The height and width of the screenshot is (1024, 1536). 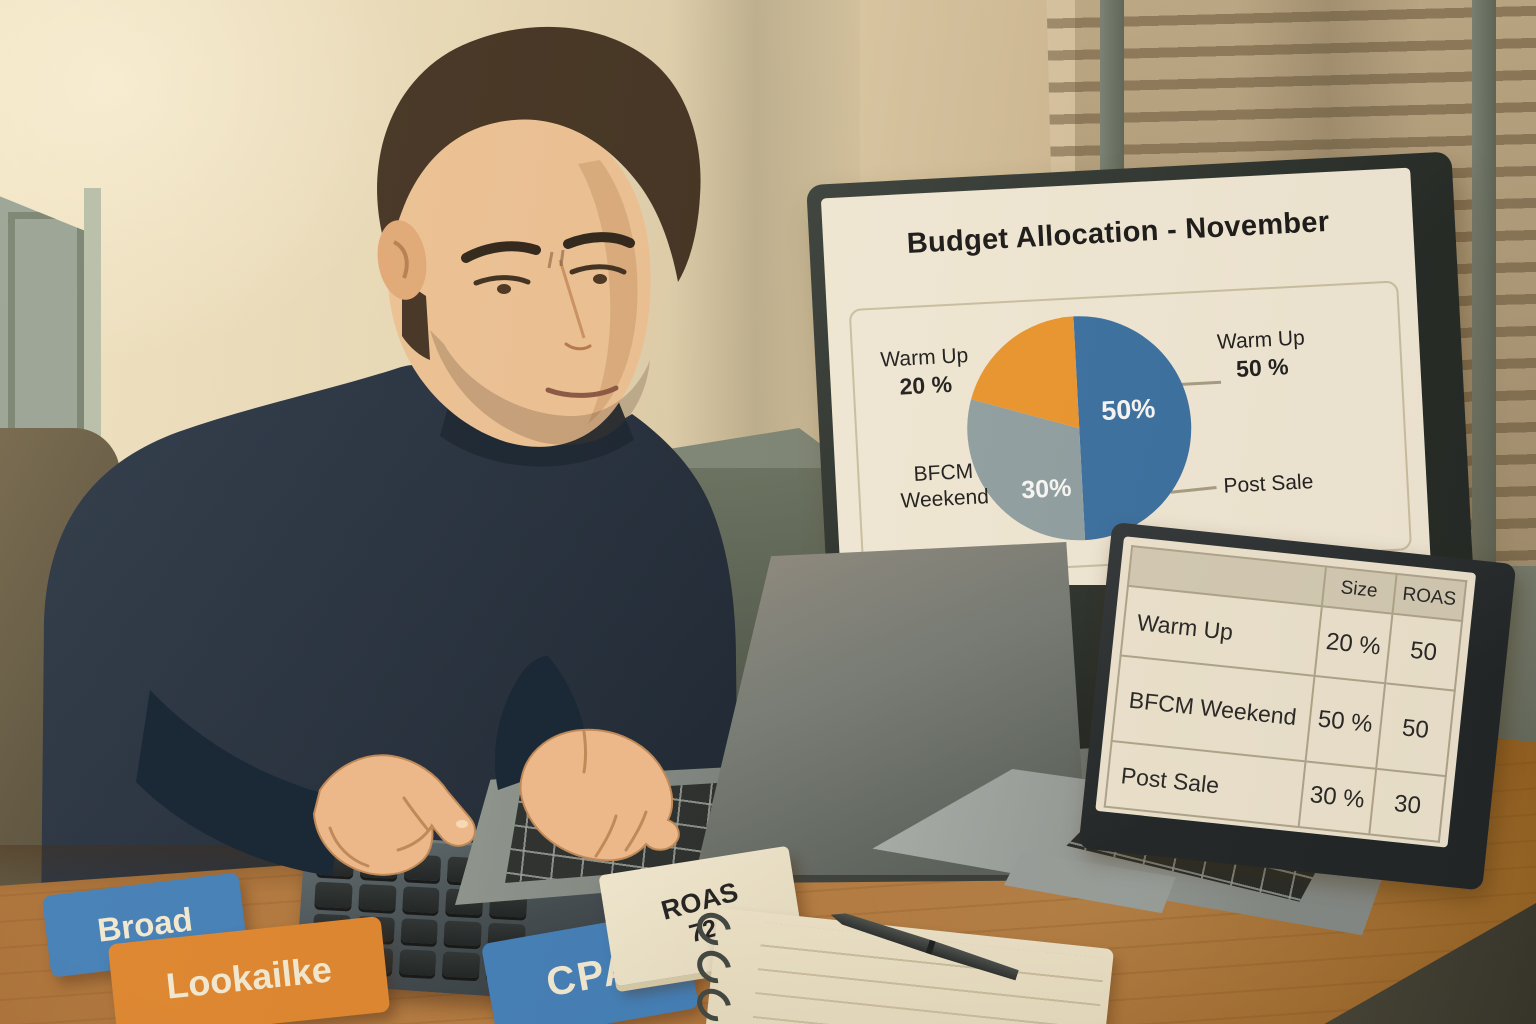 I want to click on man-eyebrow-right, so click(x=599, y=240).